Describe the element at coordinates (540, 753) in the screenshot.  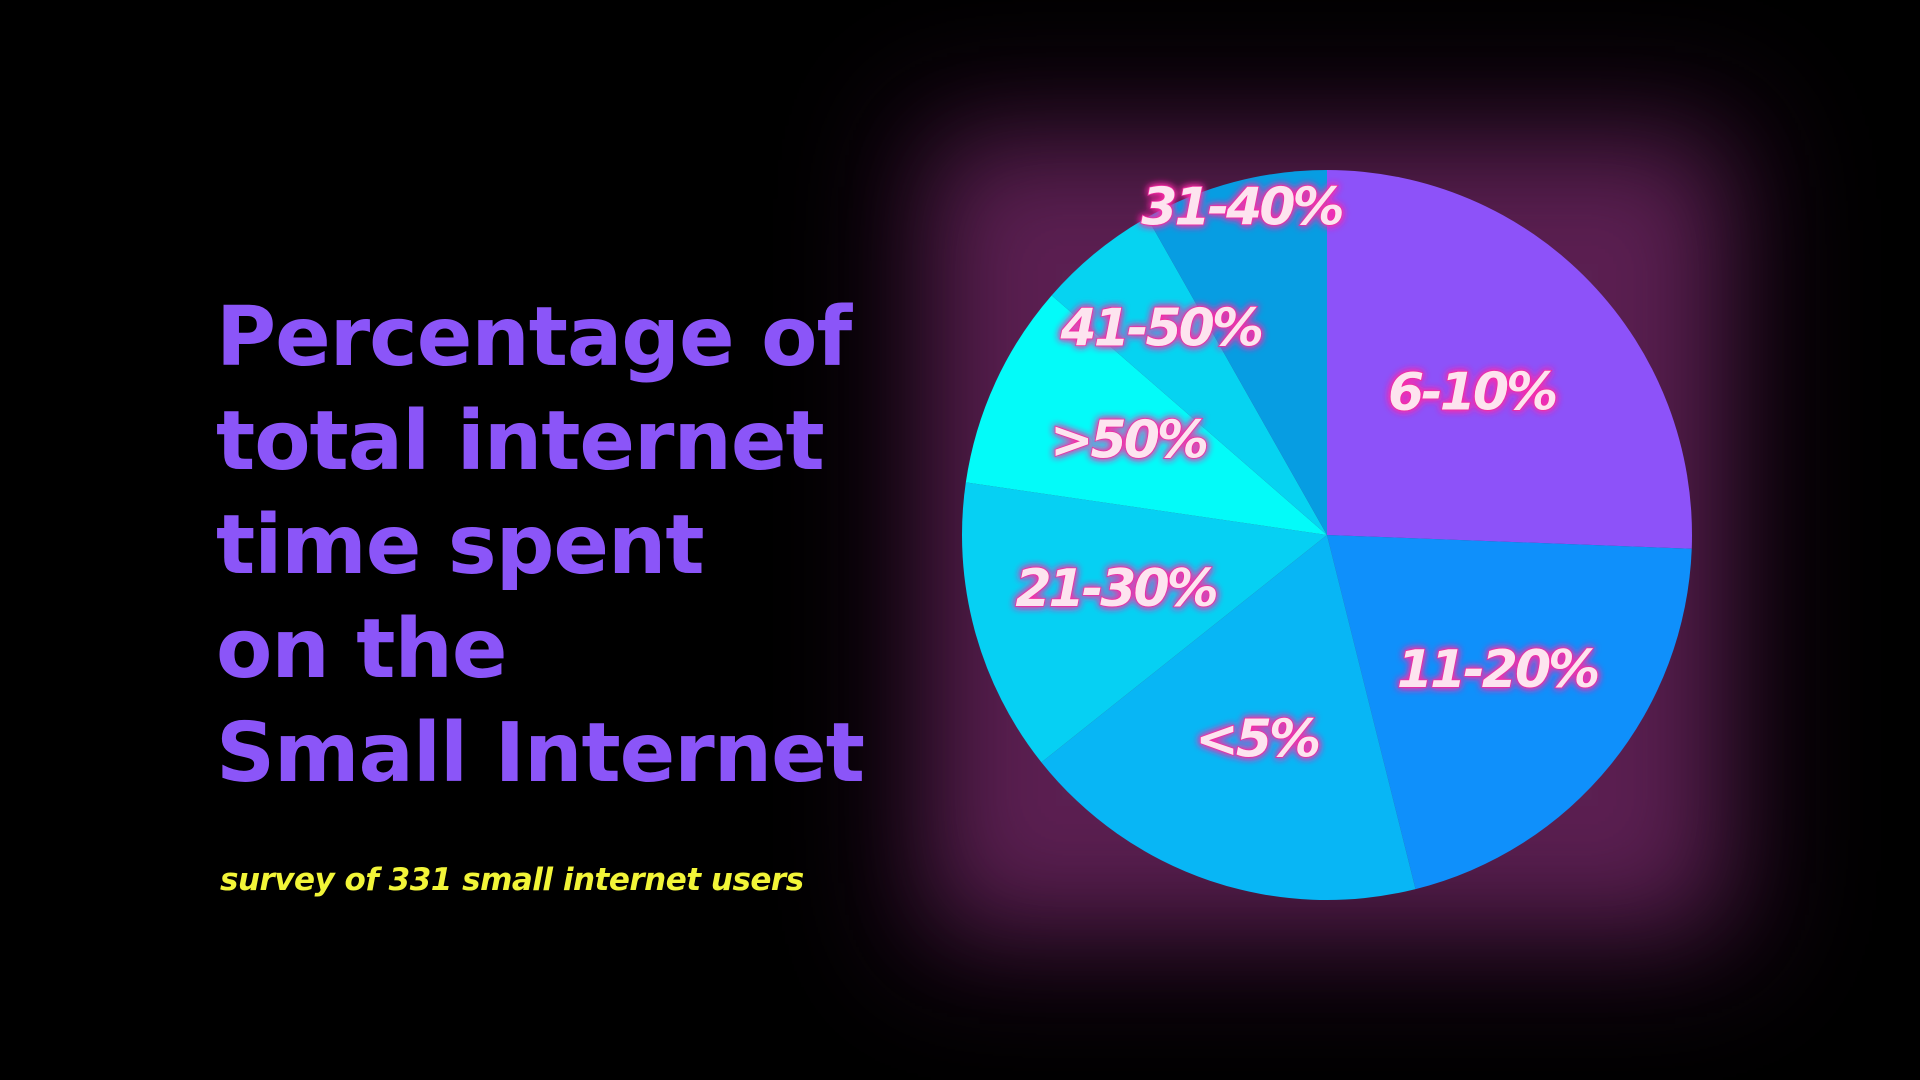
I see `title-line-5: Small Internet` at that location.